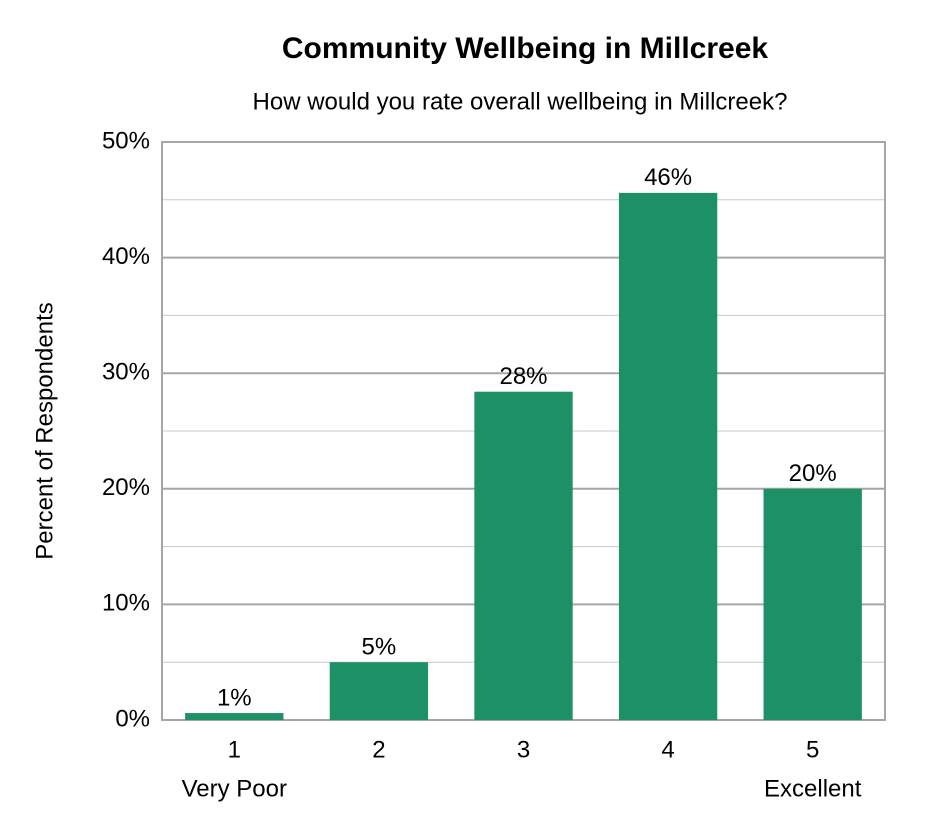  What do you see at coordinates (812, 749) in the screenshot?
I see `x-tick-label: 5` at bounding box center [812, 749].